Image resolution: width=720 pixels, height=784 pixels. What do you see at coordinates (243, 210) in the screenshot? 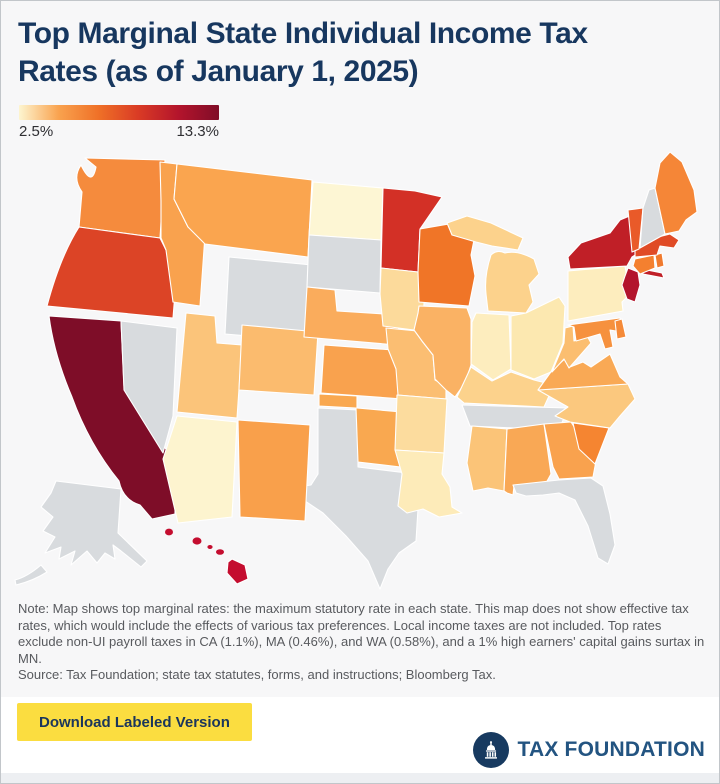
I see `state-MT` at bounding box center [243, 210].